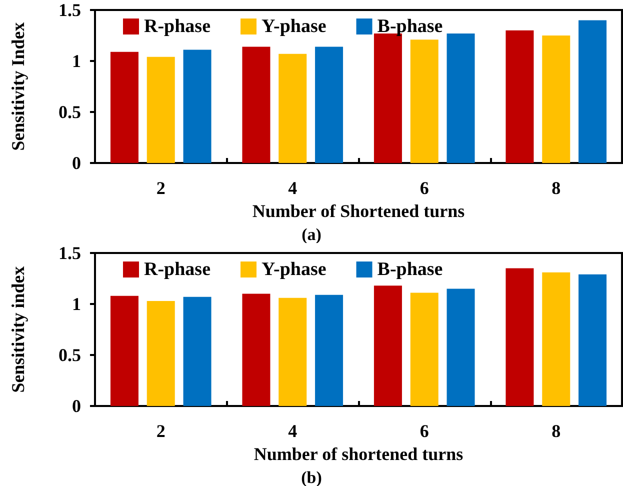 This screenshot has width=623, height=486. Describe the element at coordinates (359, 454) in the screenshot. I see `x-axis-title: Number of shortened turns` at that location.